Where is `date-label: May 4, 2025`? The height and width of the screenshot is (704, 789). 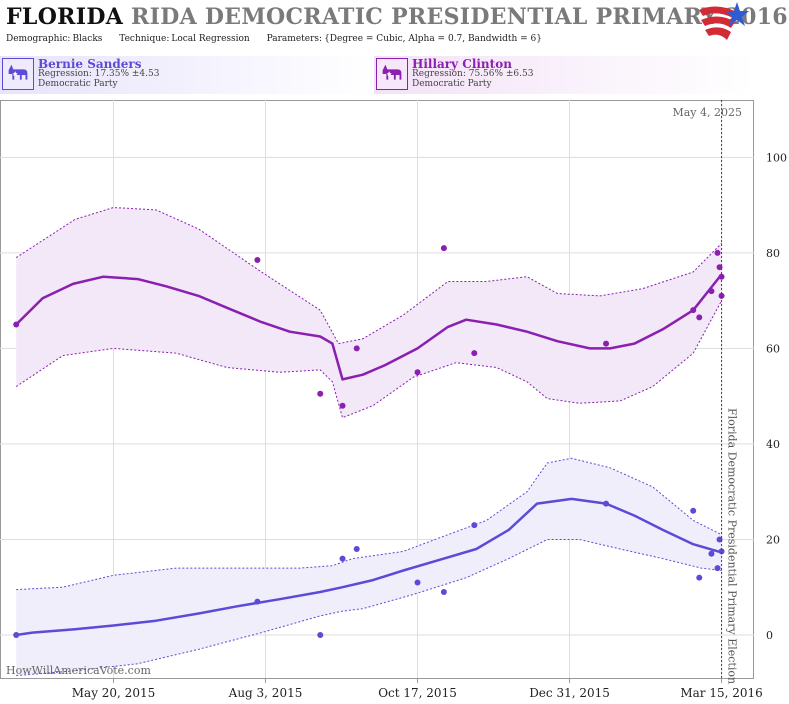 date-label: May 4, 2025 is located at coordinates (707, 112).